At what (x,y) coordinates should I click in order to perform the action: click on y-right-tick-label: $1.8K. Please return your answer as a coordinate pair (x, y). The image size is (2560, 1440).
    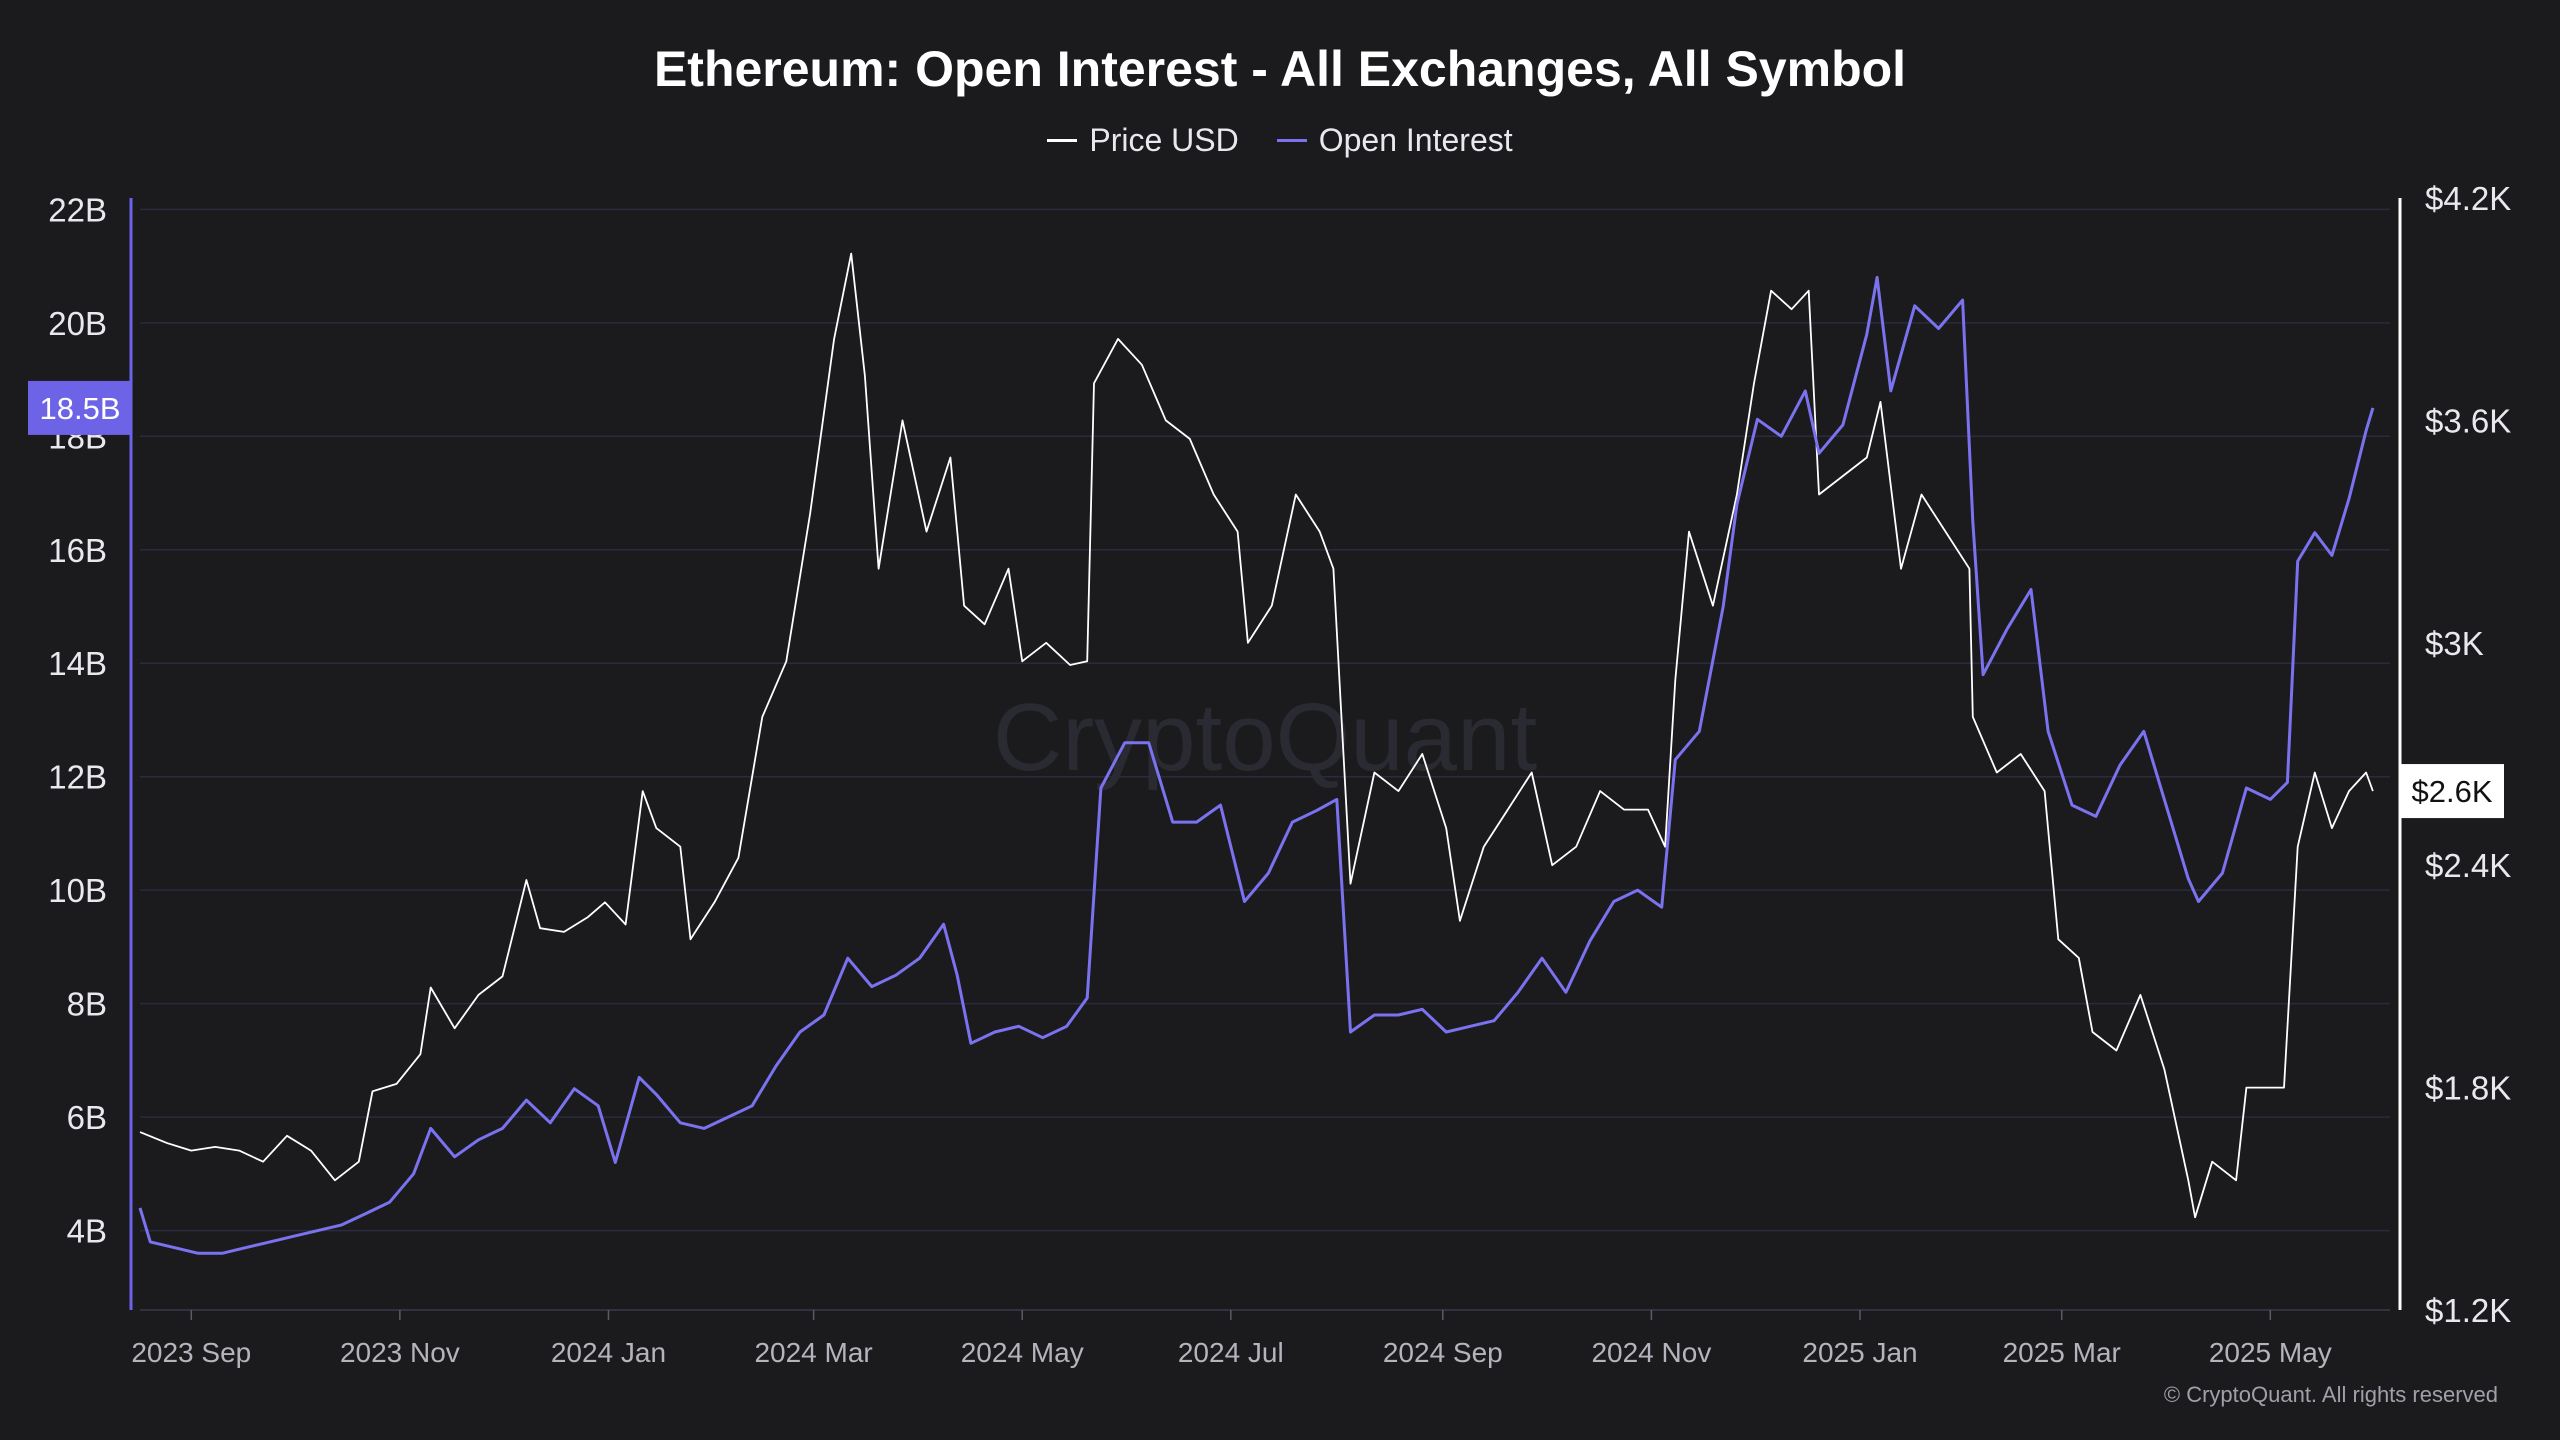
    Looking at the image, I should click on (2468, 1088).